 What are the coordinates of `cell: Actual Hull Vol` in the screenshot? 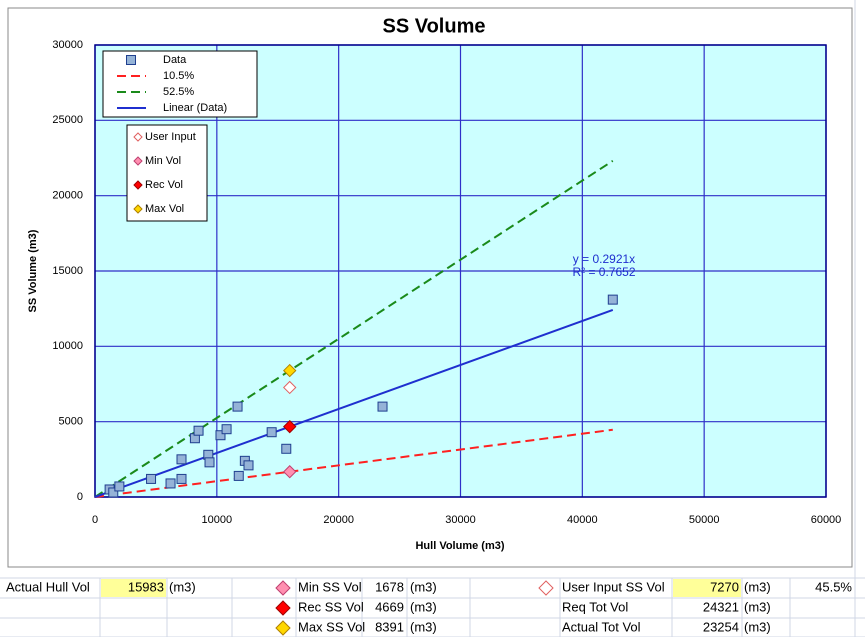 It's located at (48, 586).